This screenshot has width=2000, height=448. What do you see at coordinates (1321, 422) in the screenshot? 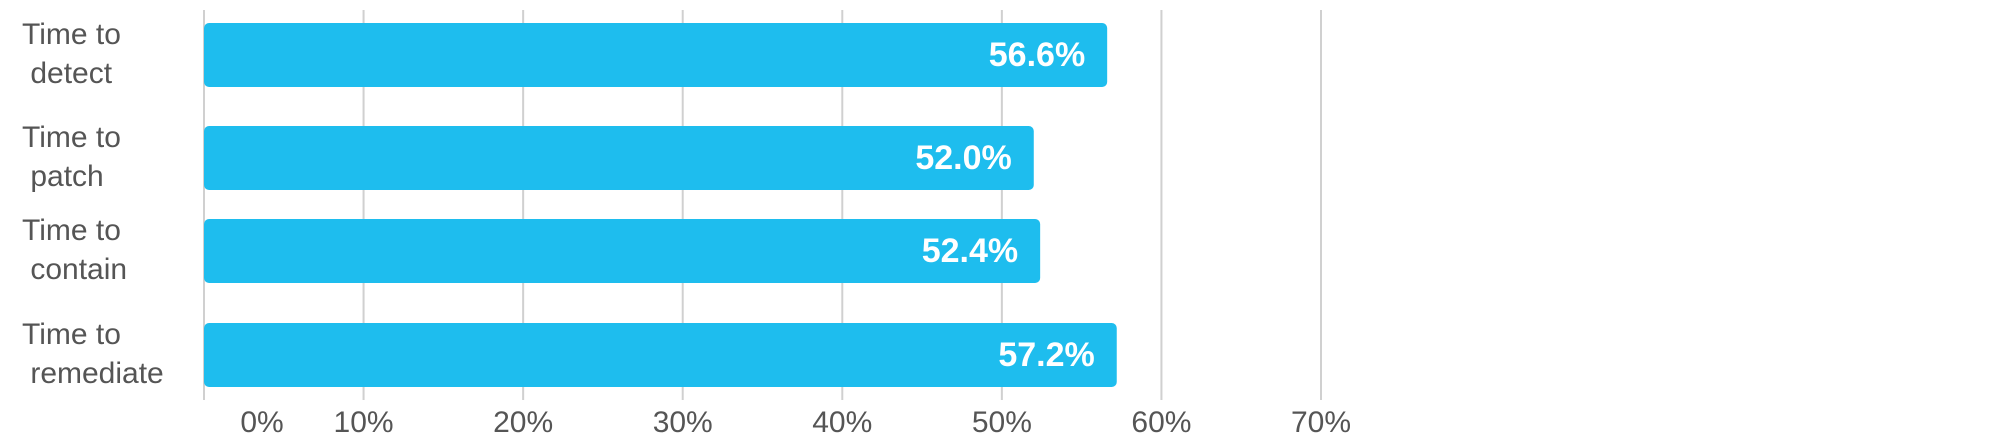
I see `x-tick-label: 70%` at bounding box center [1321, 422].